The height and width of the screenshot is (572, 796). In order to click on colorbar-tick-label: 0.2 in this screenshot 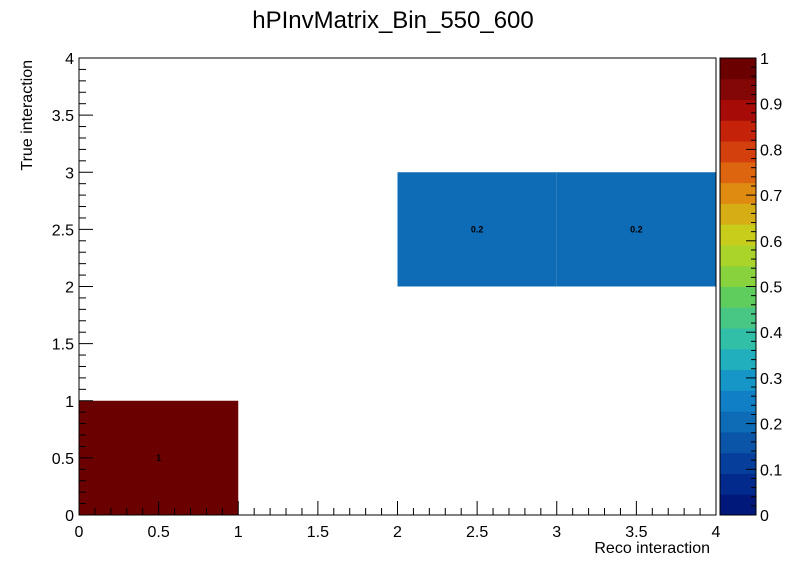, I will do `click(771, 425)`.